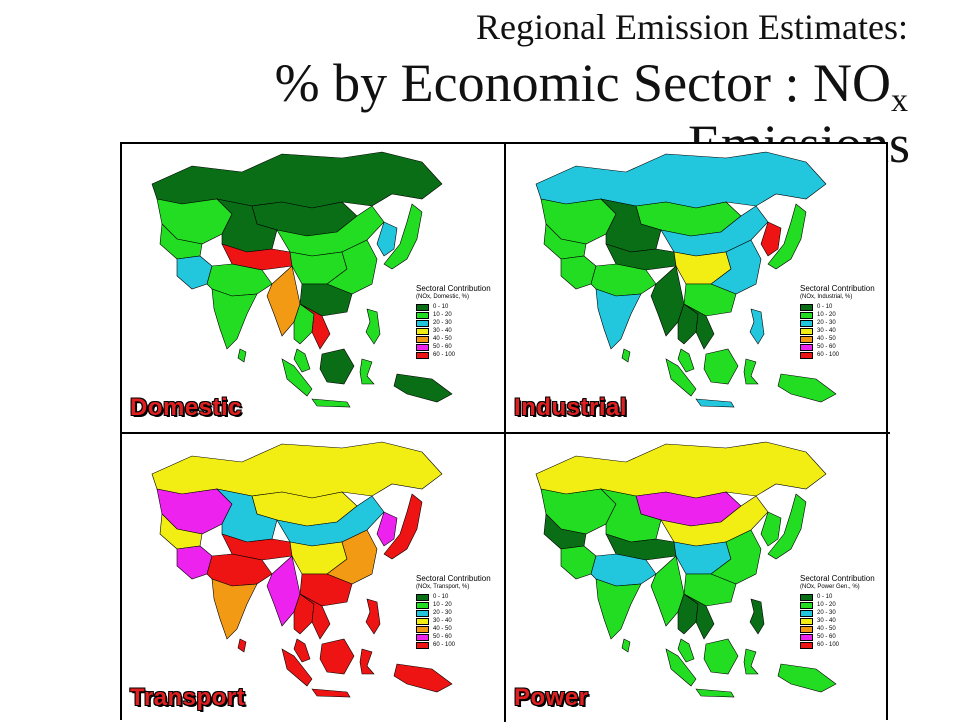 The width and height of the screenshot is (960, 722). I want to click on legend-item: 30 - 40, so click(837, 331).